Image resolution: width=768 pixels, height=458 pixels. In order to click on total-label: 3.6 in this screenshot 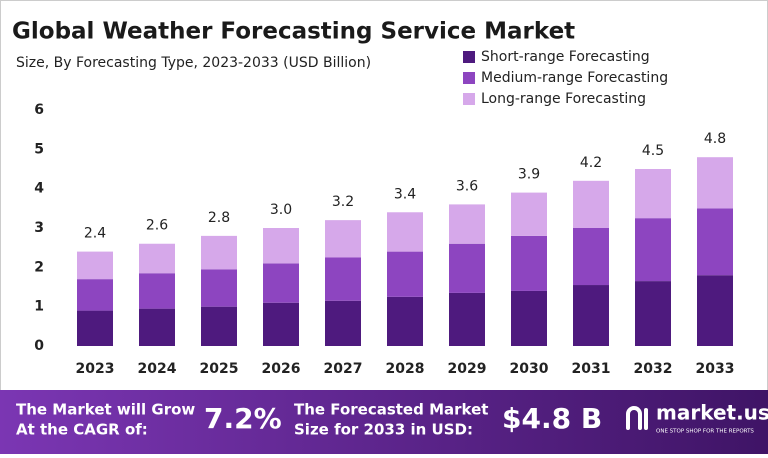, I will do `click(467, 186)`.